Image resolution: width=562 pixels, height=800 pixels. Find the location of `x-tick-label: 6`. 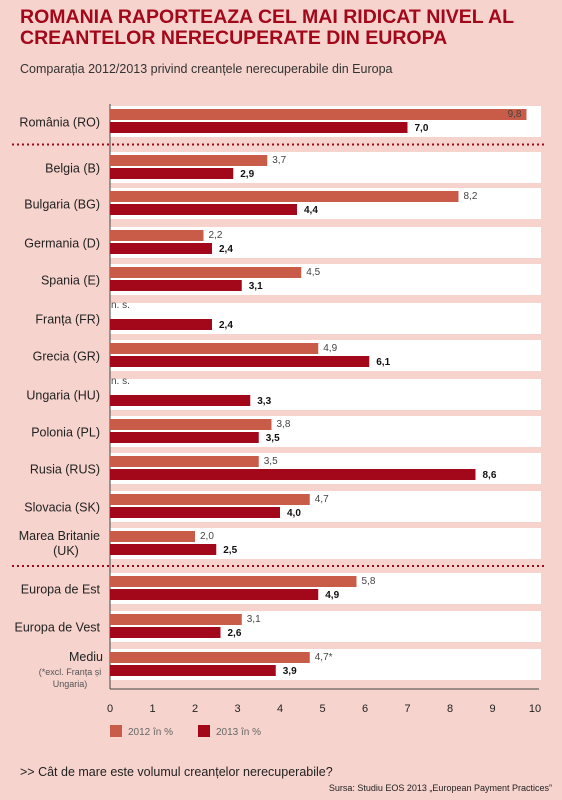

x-tick-label: 6 is located at coordinates (365, 709).